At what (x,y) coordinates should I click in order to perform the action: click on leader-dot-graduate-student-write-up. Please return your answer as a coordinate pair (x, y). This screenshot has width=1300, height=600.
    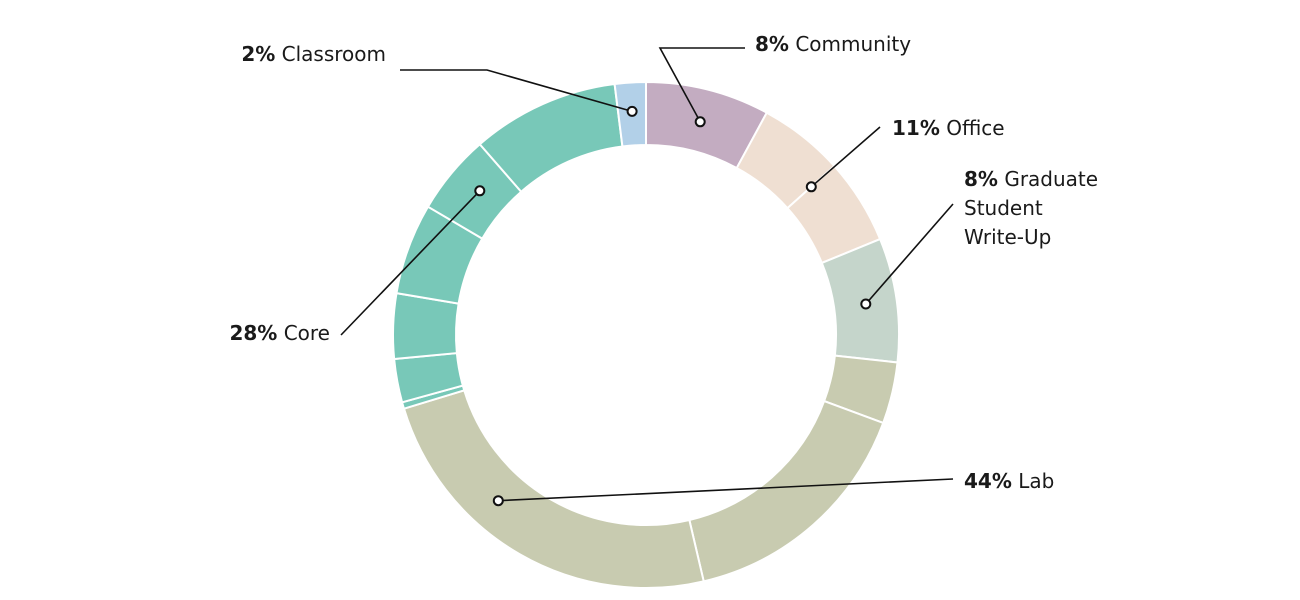
    Looking at the image, I should click on (866, 304).